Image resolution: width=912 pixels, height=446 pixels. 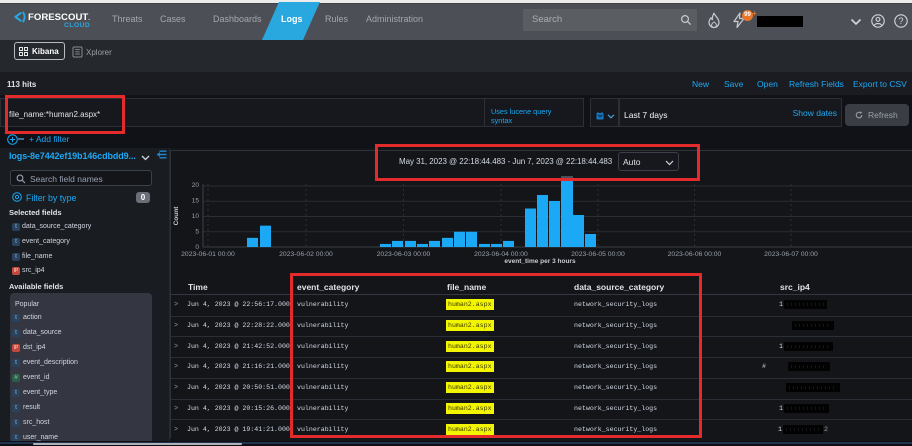 I want to click on svg-text: Count, so click(x=176, y=216).